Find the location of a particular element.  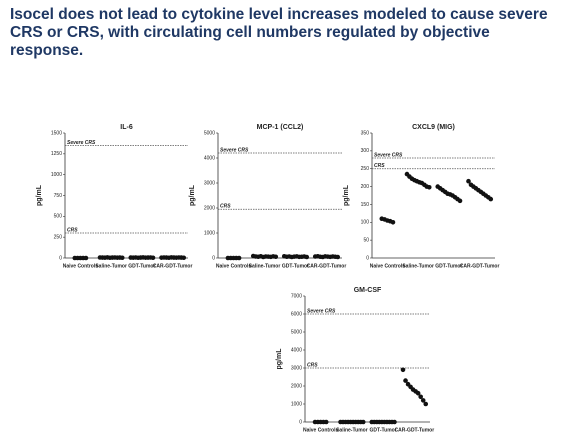

y-tick-label: 350 is located at coordinates (365, 133).